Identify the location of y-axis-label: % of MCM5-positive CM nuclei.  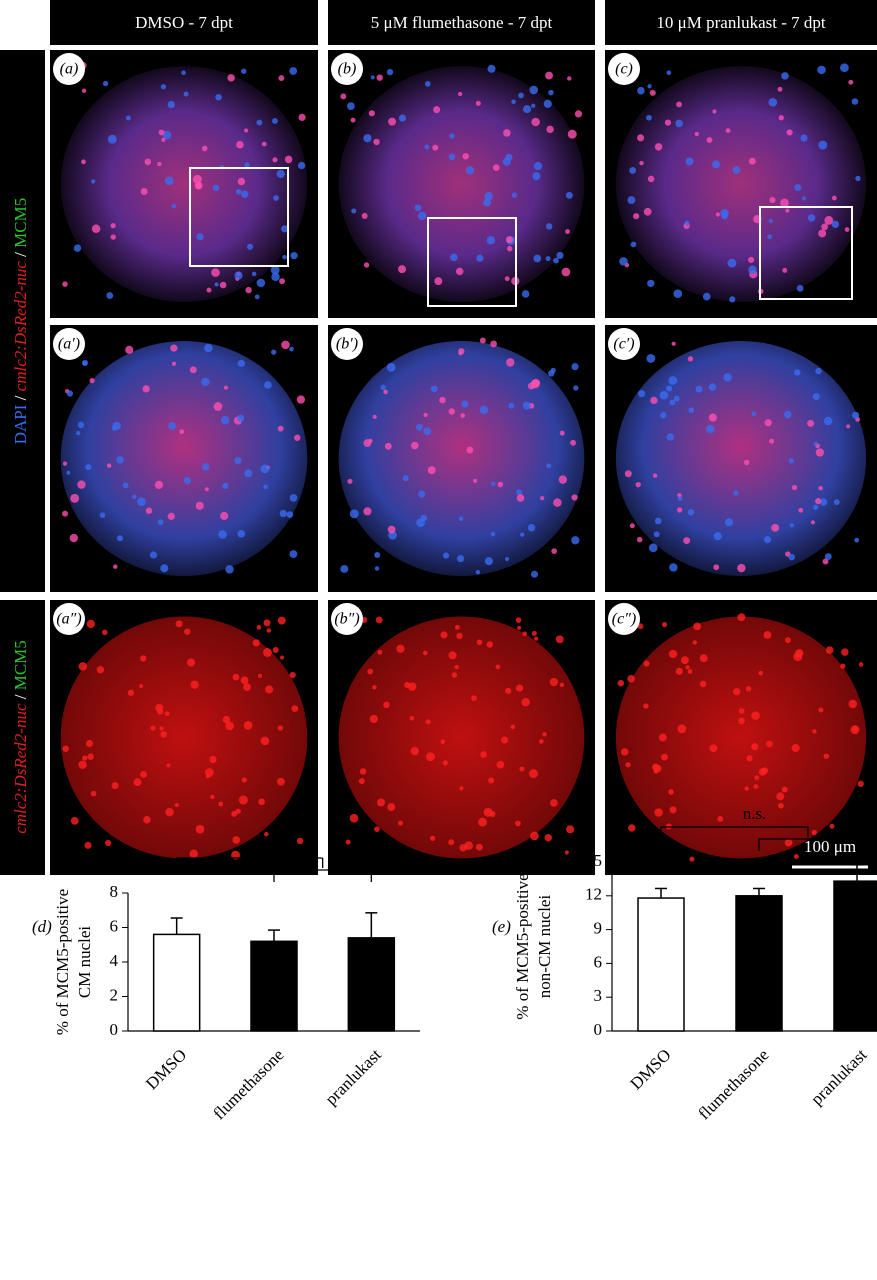
(73, 962).